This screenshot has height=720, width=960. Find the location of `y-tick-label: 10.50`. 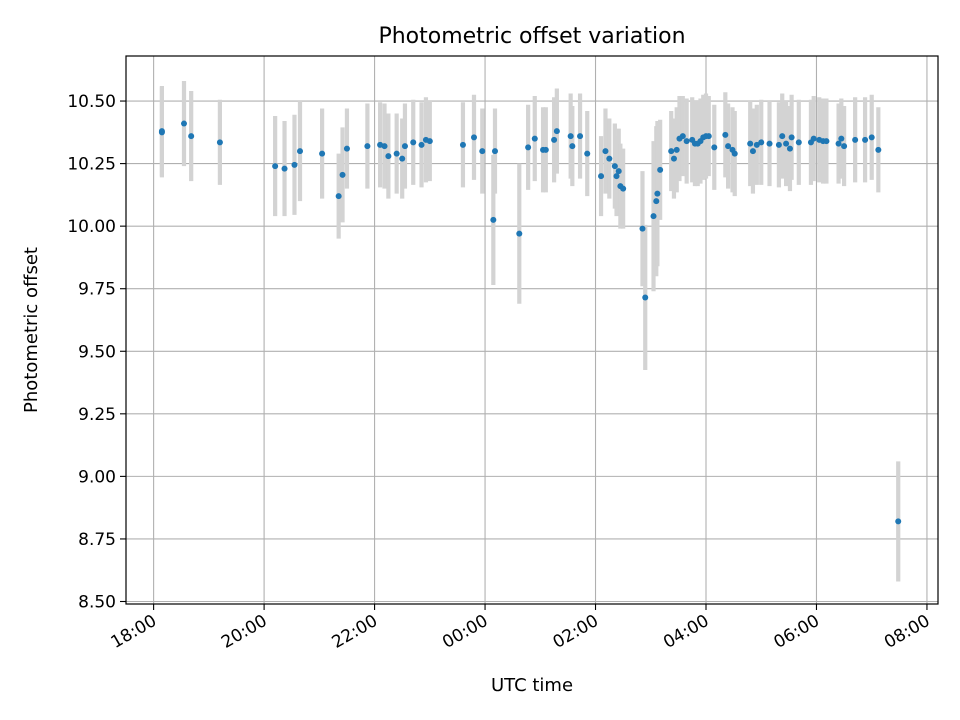

y-tick-label: 10.50 is located at coordinates (91, 102).